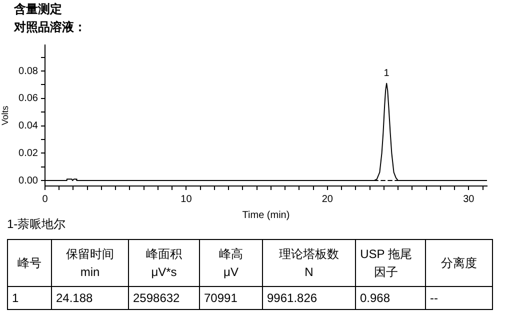  I want to click on text: USP 拖尾因子, so click(391, 263).